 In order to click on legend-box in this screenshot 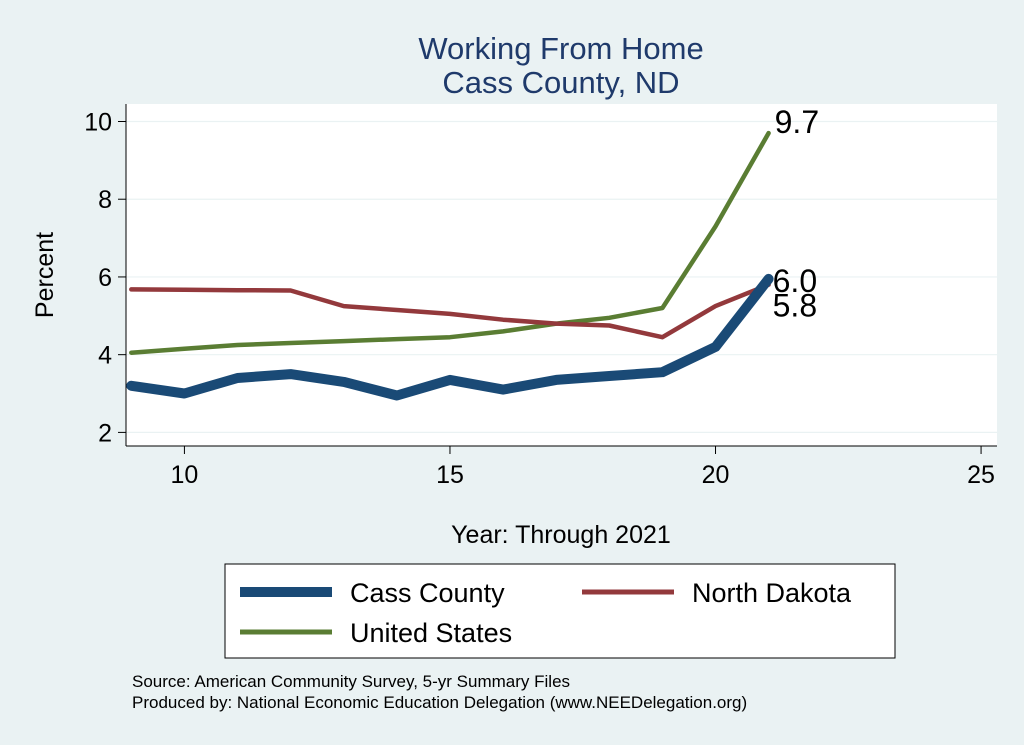, I will do `click(560, 611)`.